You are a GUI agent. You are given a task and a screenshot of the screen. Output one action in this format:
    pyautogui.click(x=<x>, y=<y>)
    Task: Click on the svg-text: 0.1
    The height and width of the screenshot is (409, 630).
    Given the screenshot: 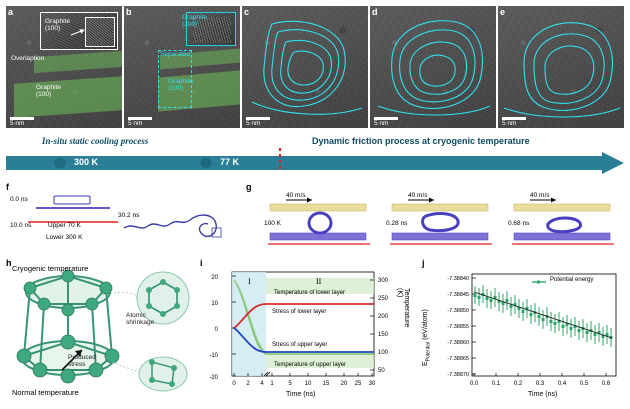 What is the action you would take?
    pyautogui.click(x=496, y=384)
    